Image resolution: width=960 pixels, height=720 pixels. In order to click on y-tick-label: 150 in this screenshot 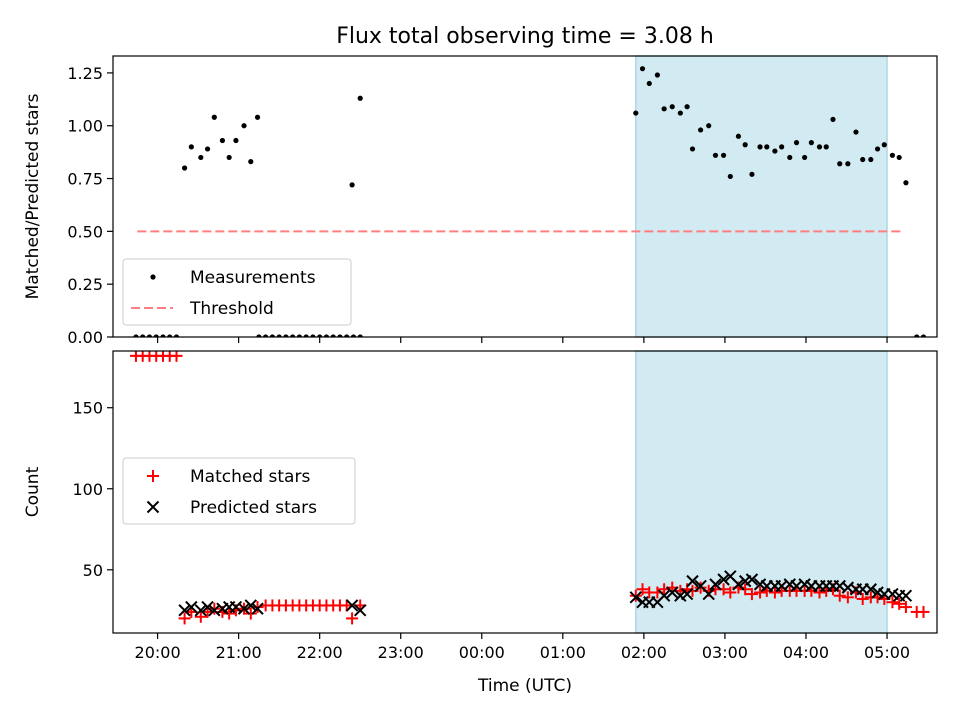, I will do `click(87, 408)`.